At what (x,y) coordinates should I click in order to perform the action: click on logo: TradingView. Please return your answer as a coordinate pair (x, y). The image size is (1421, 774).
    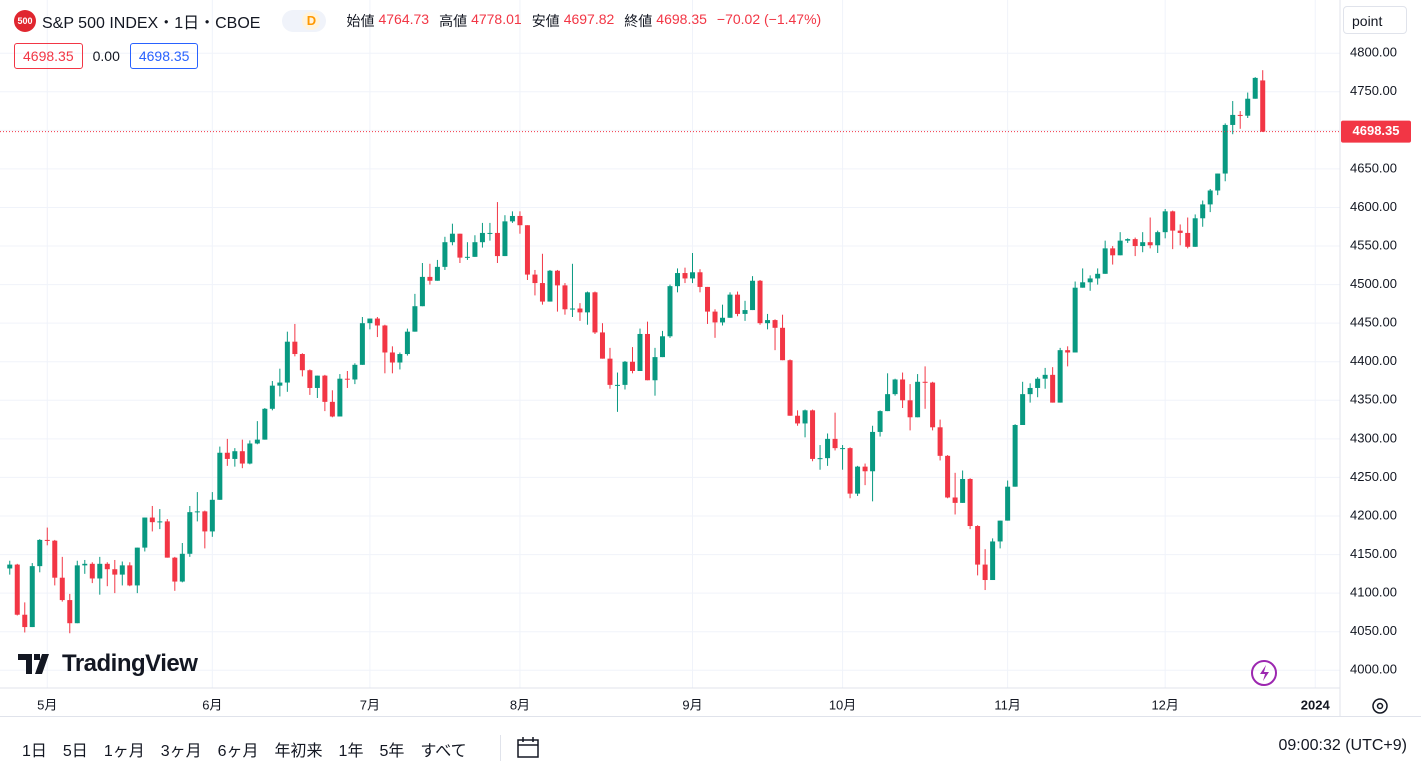
    Looking at the image, I should click on (108, 664).